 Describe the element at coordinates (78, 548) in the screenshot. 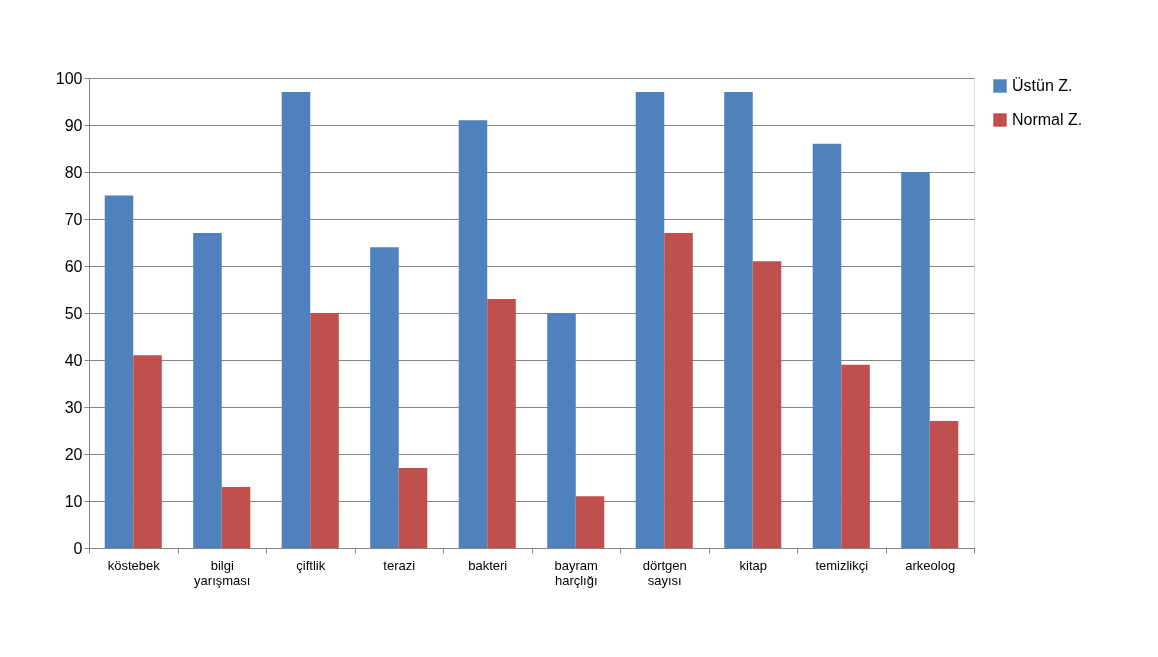

I see `y-tick-label: 0` at that location.